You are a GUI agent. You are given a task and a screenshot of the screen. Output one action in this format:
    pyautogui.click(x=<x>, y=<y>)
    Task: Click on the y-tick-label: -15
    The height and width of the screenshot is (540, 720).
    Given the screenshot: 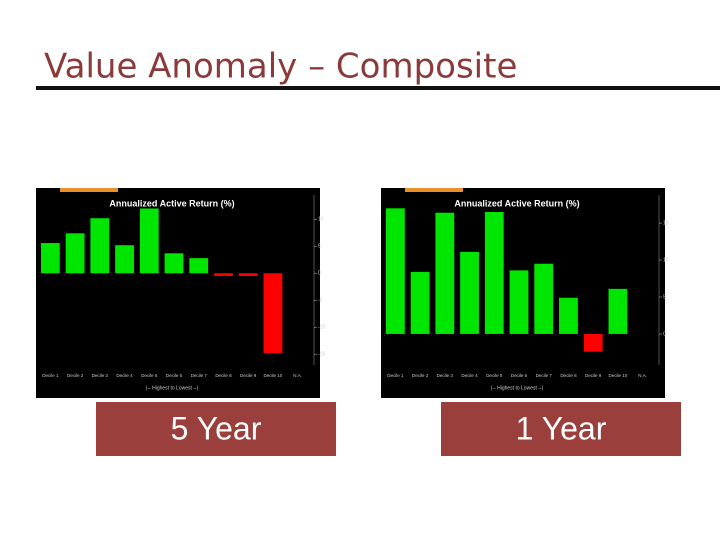 What is the action you would take?
    pyautogui.click(x=321, y=355)
    